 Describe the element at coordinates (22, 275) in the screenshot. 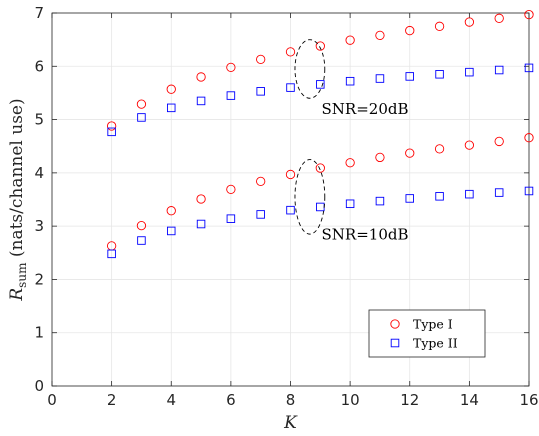

I see `y-axis-label-sub: sum` at that location.